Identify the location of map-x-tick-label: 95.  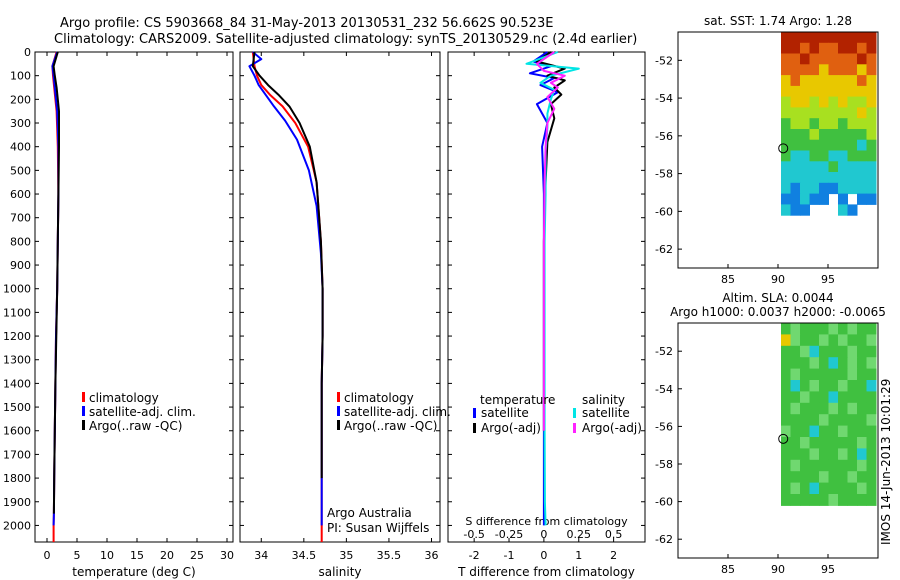
(828, 279).